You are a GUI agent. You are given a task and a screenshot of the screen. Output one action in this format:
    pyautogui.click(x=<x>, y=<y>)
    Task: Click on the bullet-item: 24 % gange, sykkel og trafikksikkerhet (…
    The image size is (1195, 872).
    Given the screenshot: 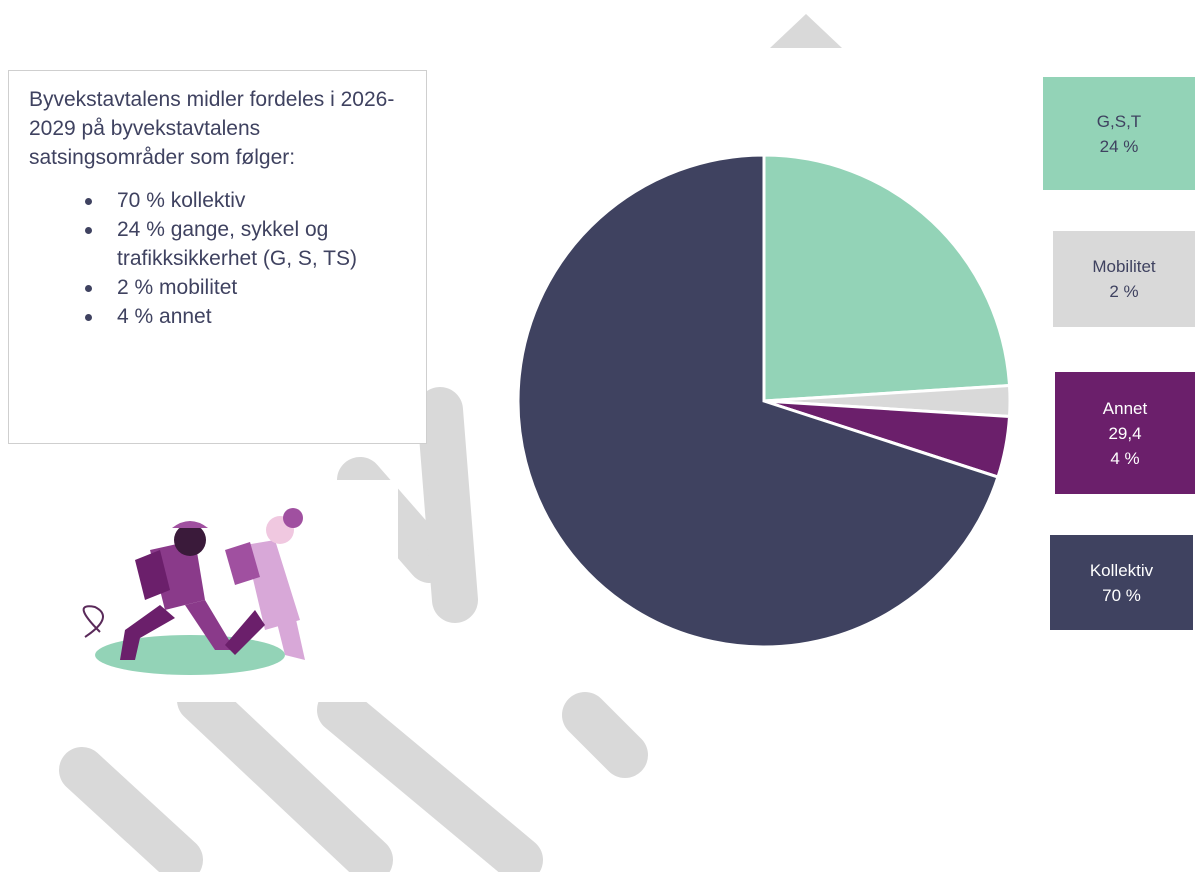 What is the action you would take?
    pyautogui.click(x=245, y=244)
    